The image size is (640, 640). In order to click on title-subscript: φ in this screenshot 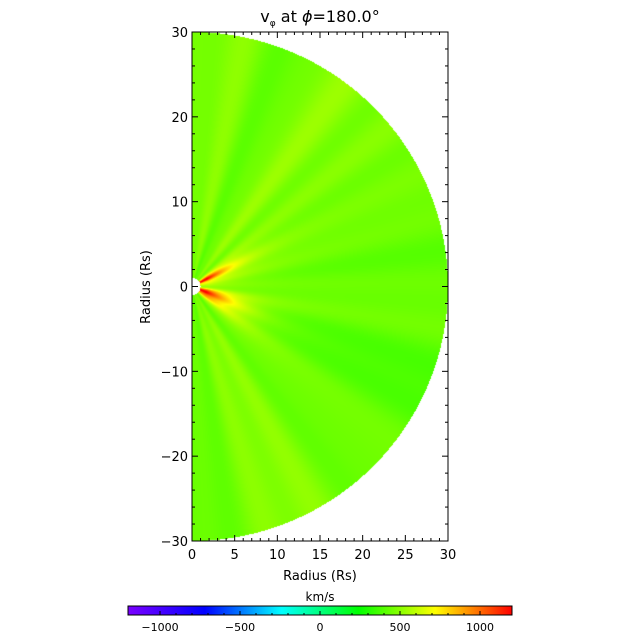, I will do `click(273, 24)`.